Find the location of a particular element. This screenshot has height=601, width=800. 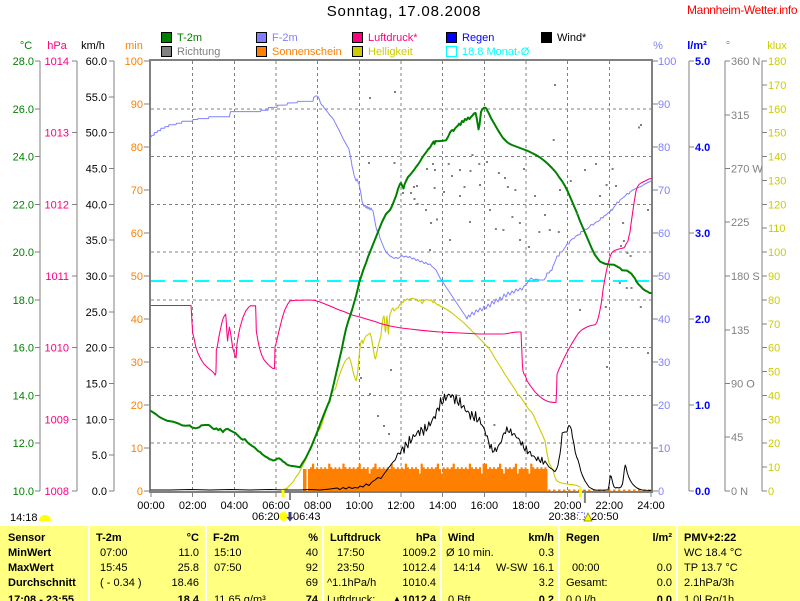

svg-text: 1012 is located at coordinates (57, 205).